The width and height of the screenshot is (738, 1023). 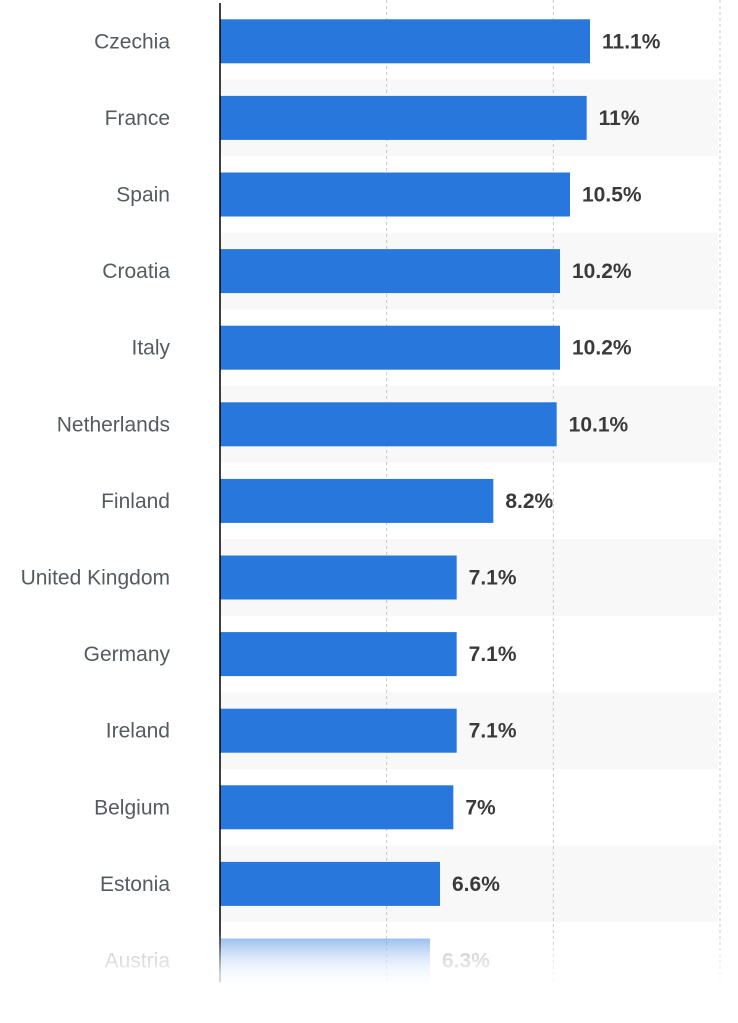 What do you see at coordinates (631, 41) in the screenshot?
I see `value-label: 11.1%` at bounding box center [631, 41].